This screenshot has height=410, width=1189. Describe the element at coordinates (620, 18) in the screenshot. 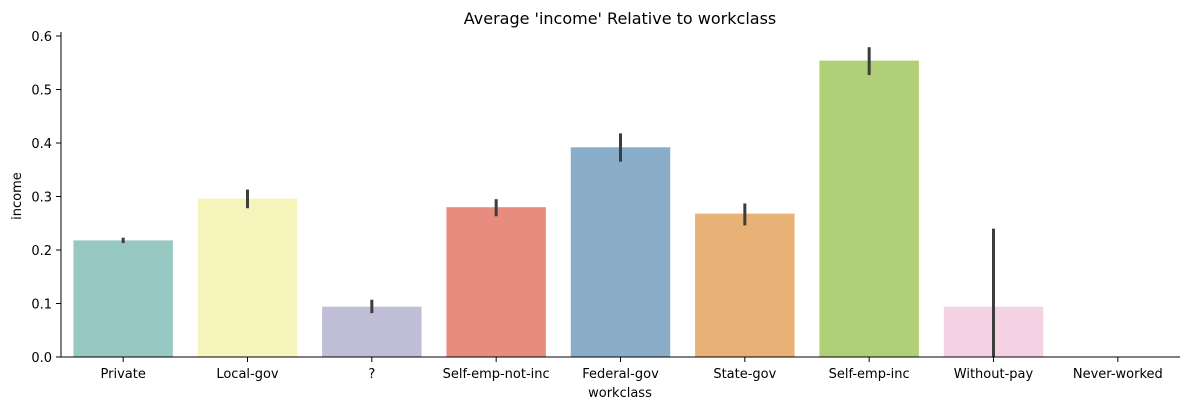

I see `chart-title: Average 'income' Relative to workclass` at that location.